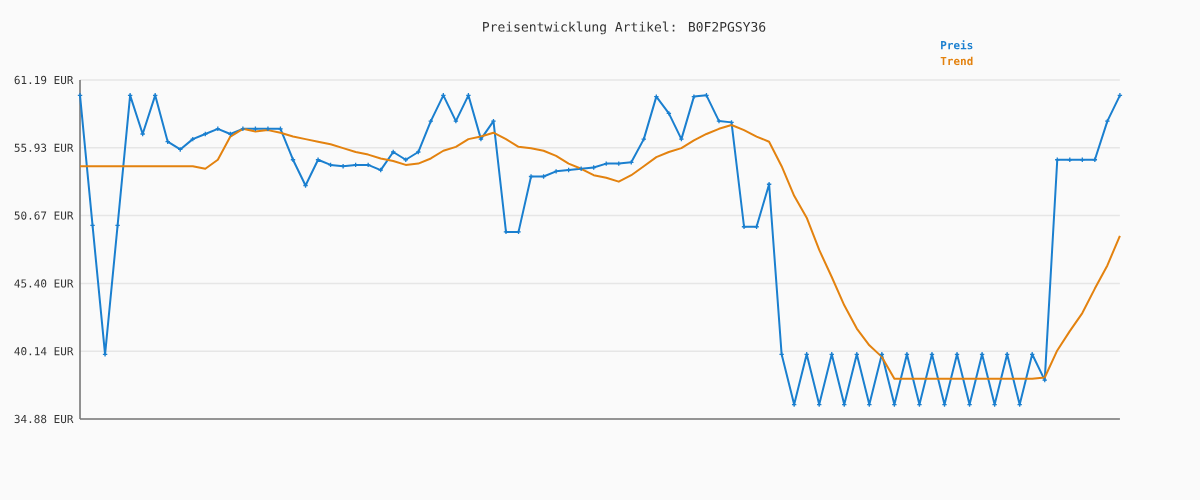 This screenshot has width=1200, height=500. What do you see at coordinates (956, 61) in the screenshot?
I see `text: Trend` at bounding box center [956, 61].